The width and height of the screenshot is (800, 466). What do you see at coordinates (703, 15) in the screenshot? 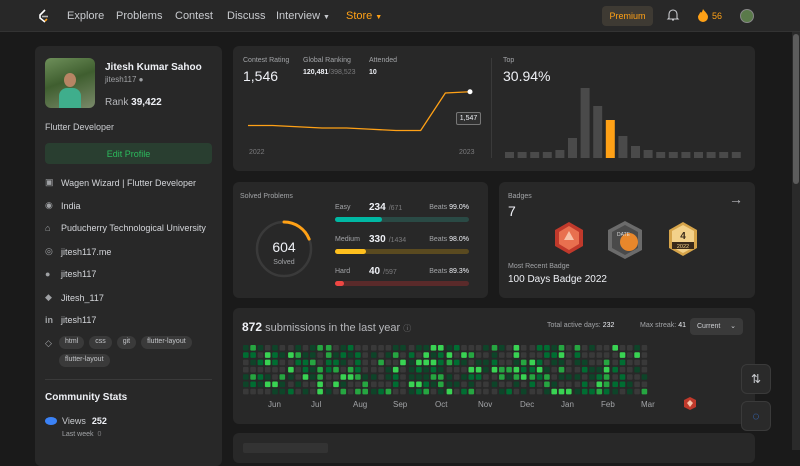
I see `fire-streak-icon` at bounding box center [703, 15].